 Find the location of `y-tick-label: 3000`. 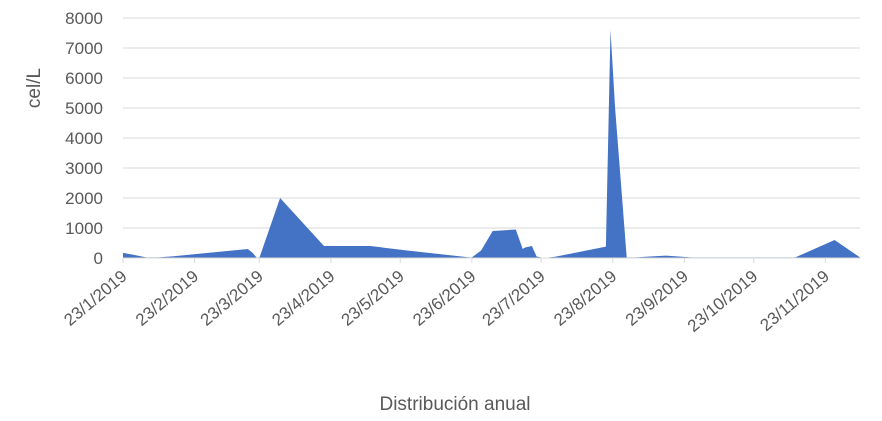

y-tick-label: 3000 is located at coordinates (84, 168).